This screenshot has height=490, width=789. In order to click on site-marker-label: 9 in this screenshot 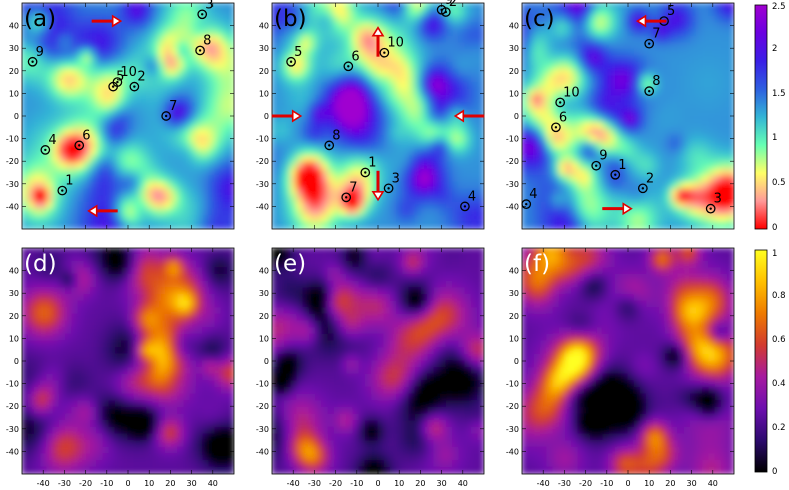, I will do `click(603, 156)`.